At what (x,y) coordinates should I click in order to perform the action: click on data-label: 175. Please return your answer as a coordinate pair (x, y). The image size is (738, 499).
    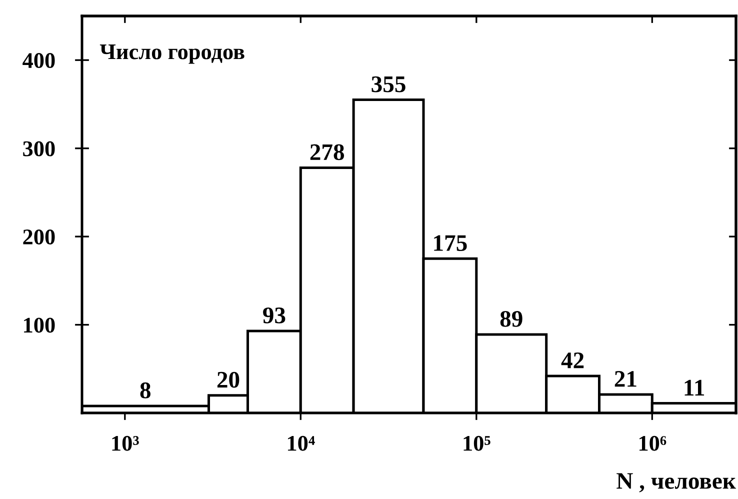
    Looking at the image, I should click on (450, 243).